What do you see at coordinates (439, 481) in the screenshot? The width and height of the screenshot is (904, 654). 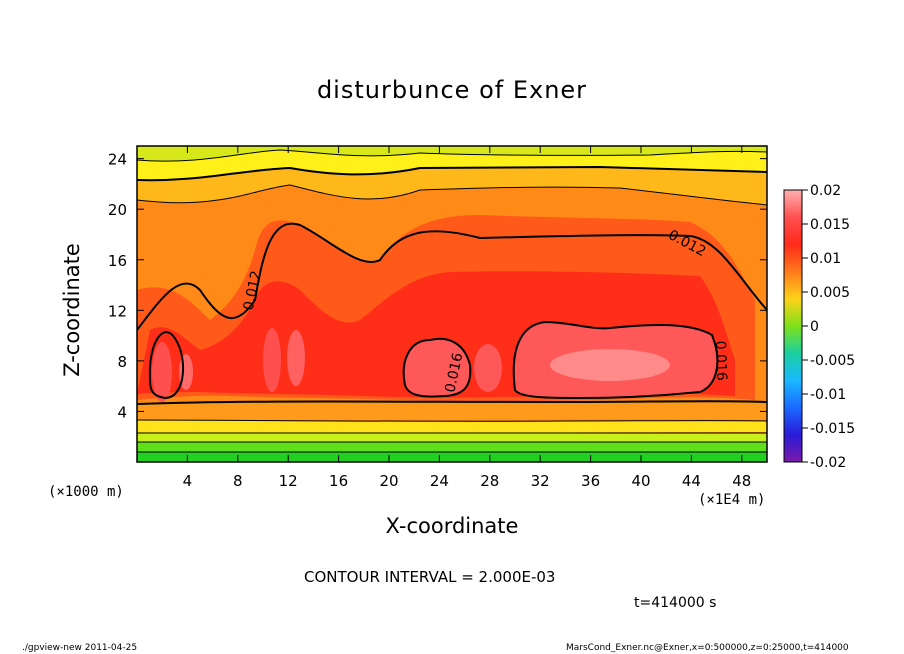 I see `x-tick-label: 24` at bounding box center [439, 481].